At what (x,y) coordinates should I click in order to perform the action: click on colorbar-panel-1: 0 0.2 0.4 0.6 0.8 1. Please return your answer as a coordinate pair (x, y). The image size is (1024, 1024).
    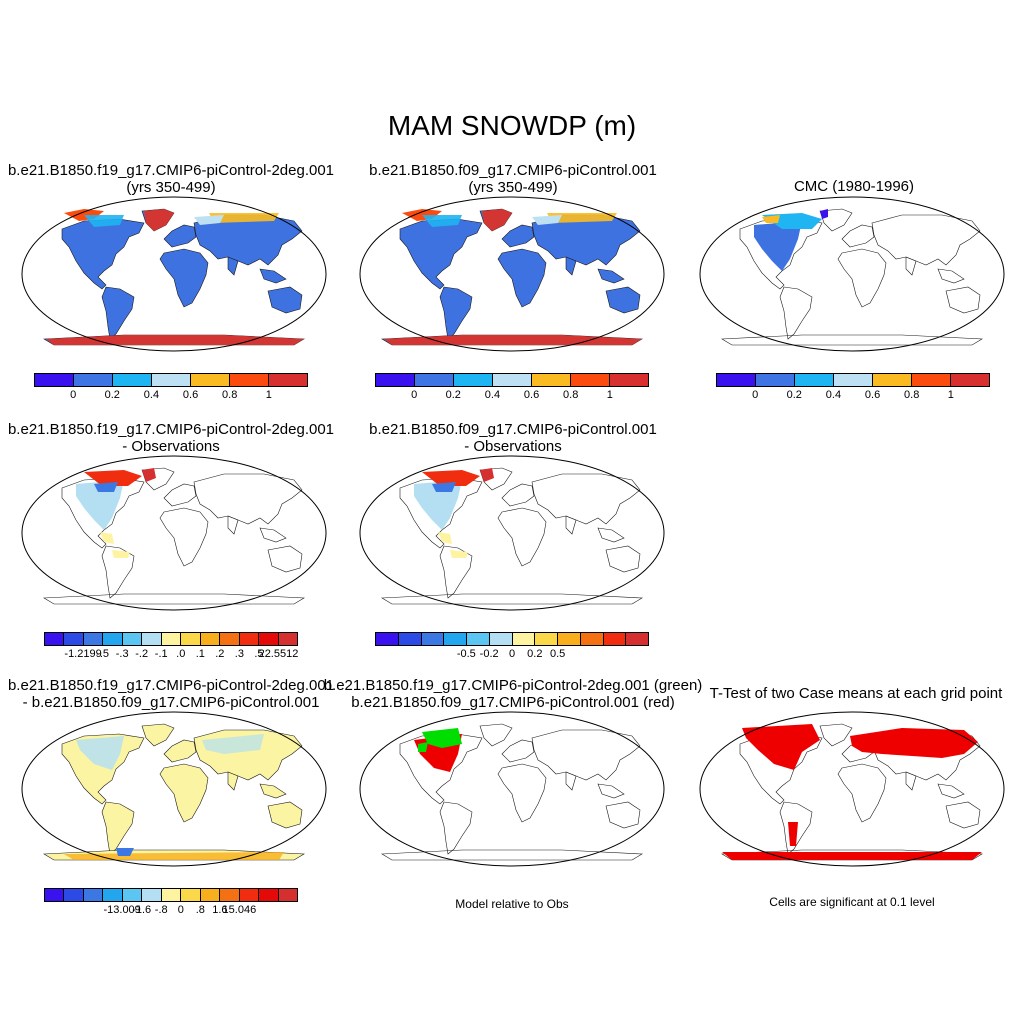
    Looking at the image, I should click on (171, 388).